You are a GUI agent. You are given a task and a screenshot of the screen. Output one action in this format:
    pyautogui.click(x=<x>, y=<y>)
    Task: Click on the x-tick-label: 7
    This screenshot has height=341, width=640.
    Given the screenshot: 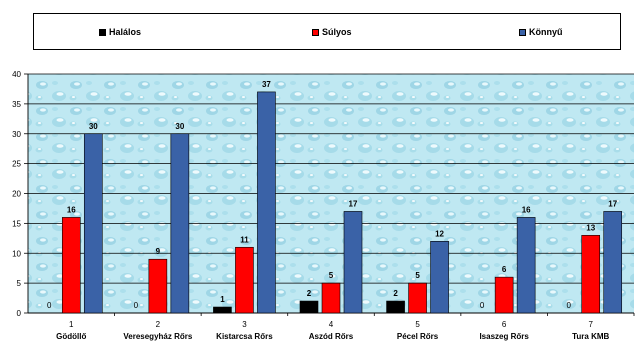 What is the action you would take?
    pyautogui.click(x=590, y=324)
    